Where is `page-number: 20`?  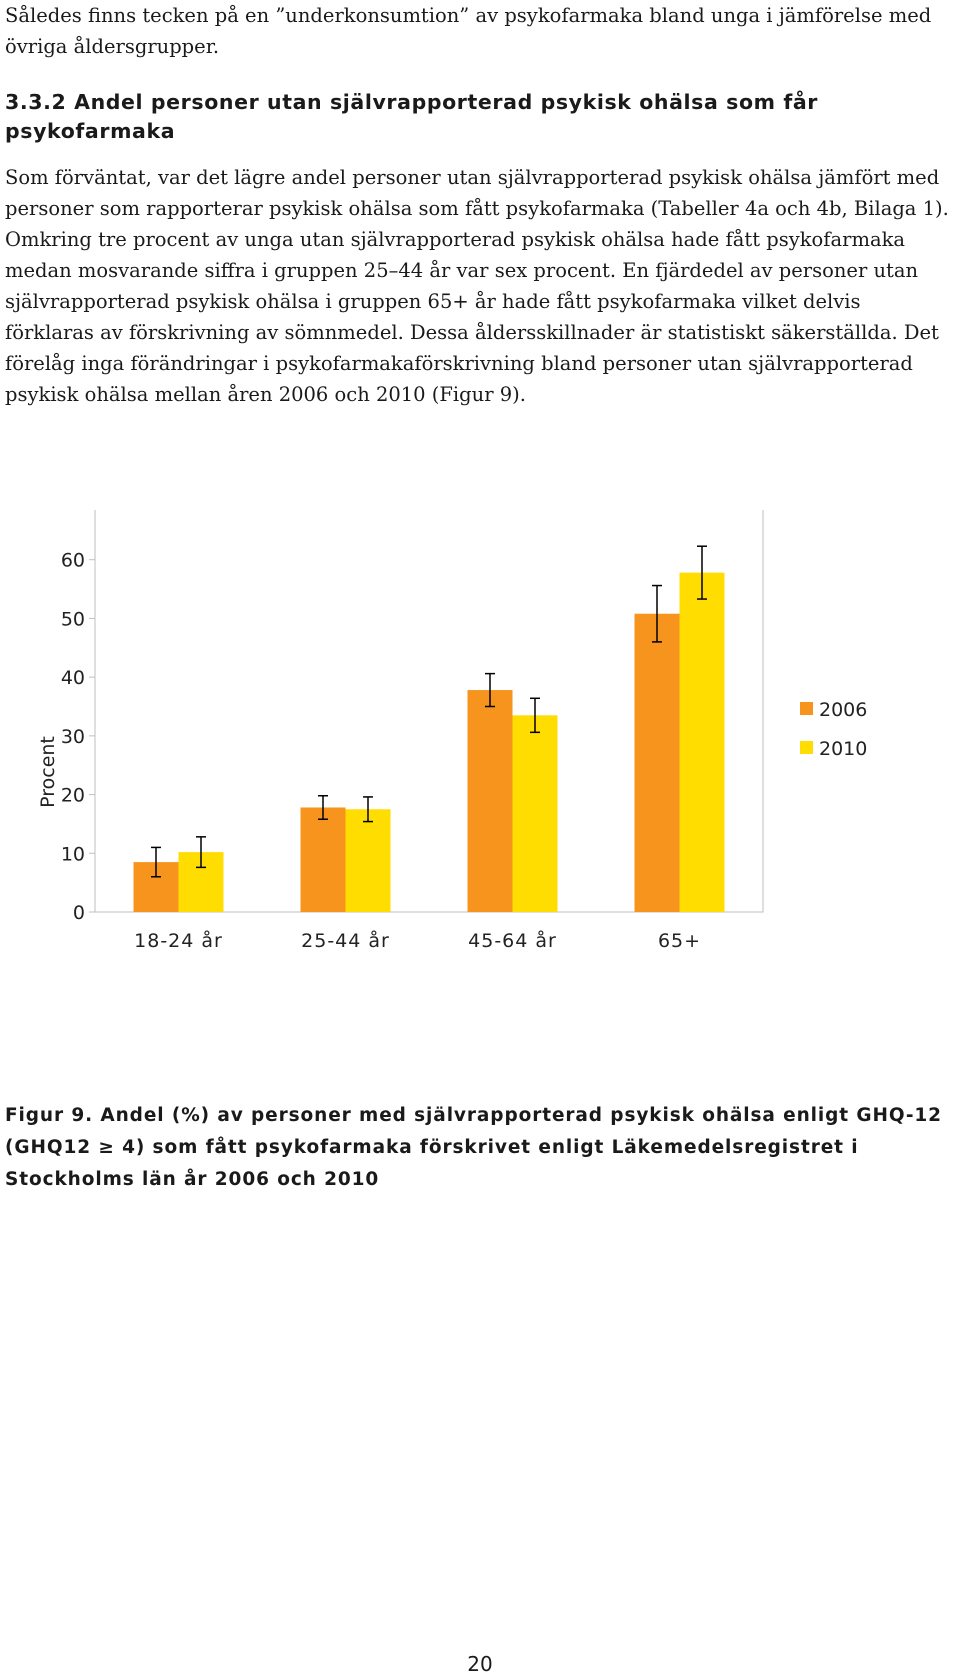 page-number: 20 is located at coordinates (480, 1664).